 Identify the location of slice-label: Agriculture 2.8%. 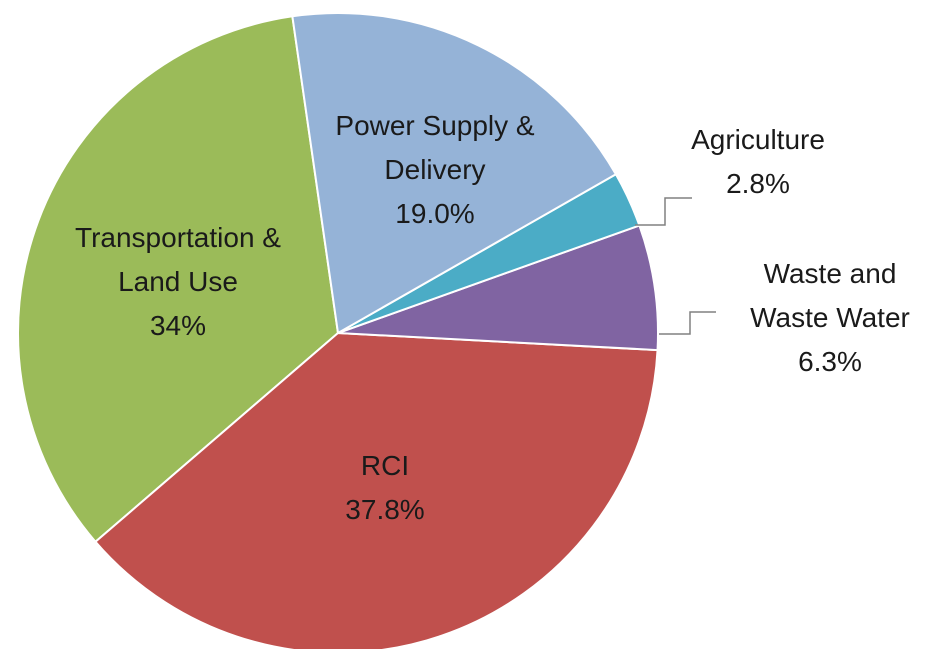
(758, 162).